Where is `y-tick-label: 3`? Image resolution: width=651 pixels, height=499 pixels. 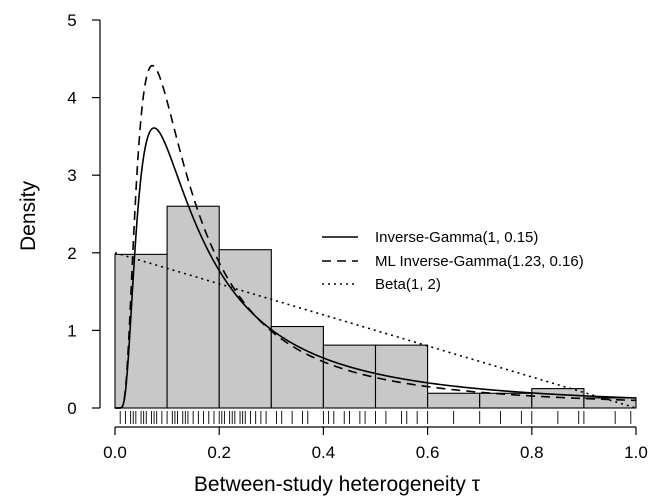
y-tick-label: 3 is located at coordinates (71, 175).